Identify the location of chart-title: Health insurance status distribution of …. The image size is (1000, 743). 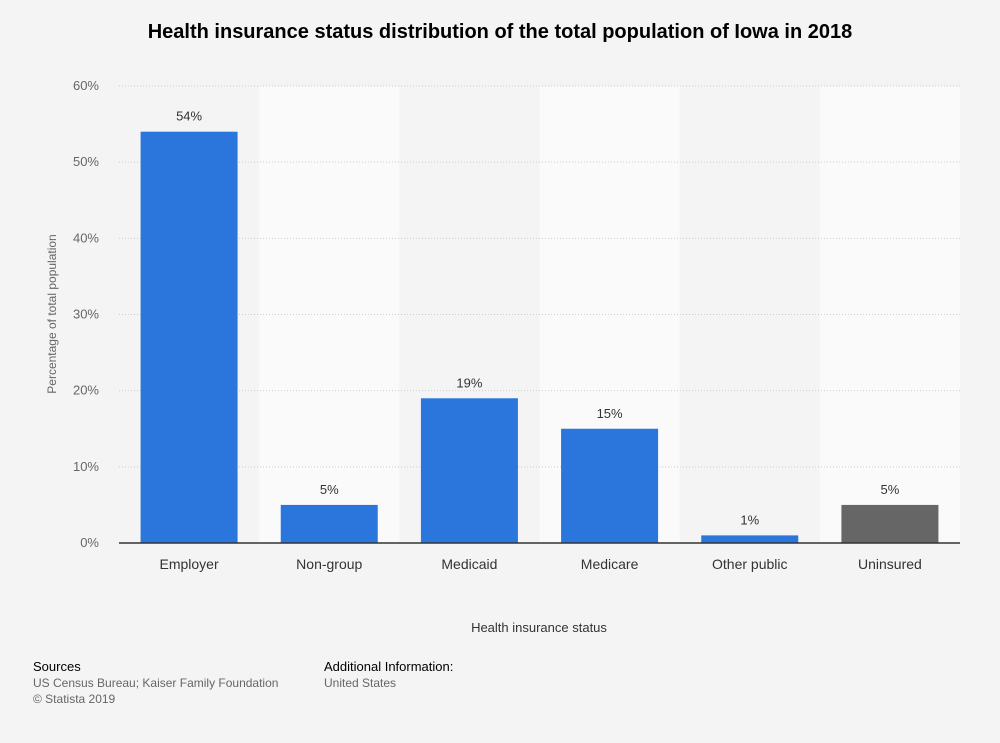
(500, 32).